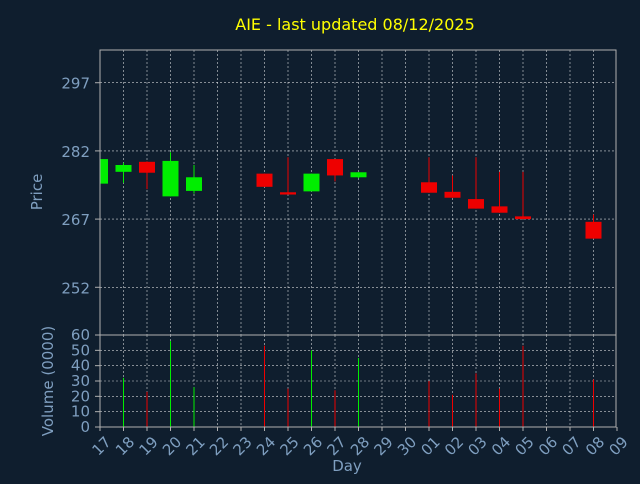  Describe the element at coordinates (85, 427) in the screenshot. I see `volume-tick-label: 0` at that location.